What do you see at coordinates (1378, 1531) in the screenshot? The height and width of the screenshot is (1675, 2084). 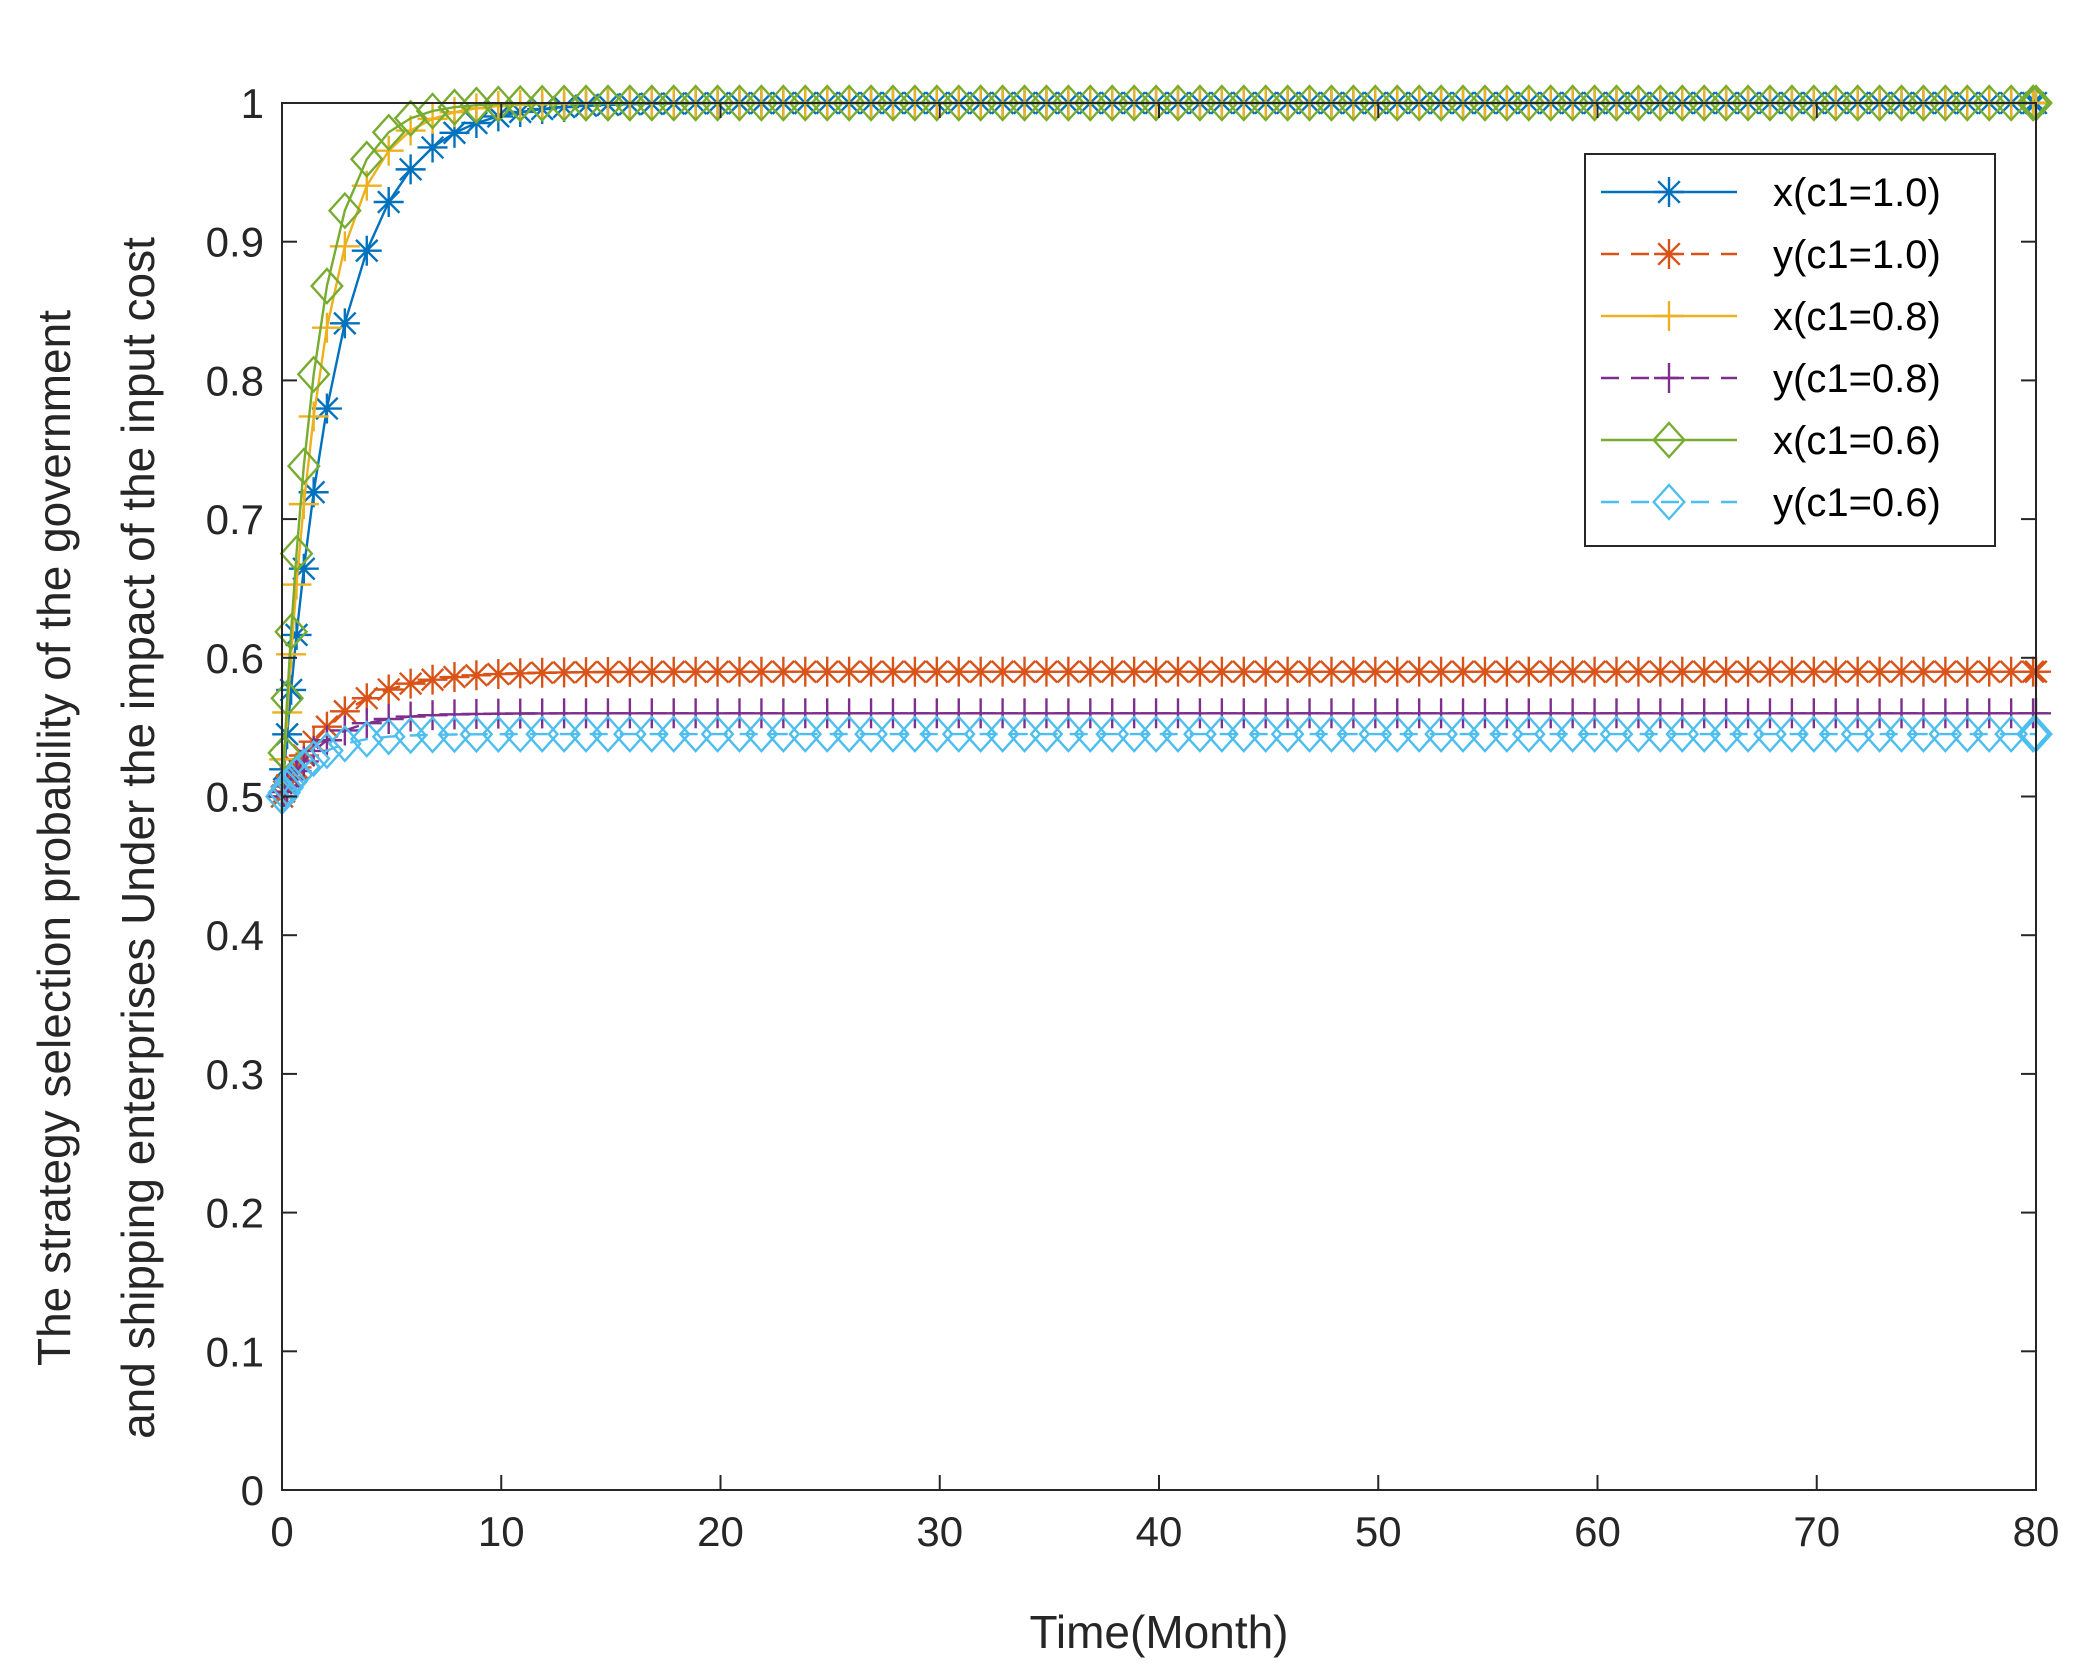 I see `x-tick-label: 50` at bounding box center [1378, 1531].